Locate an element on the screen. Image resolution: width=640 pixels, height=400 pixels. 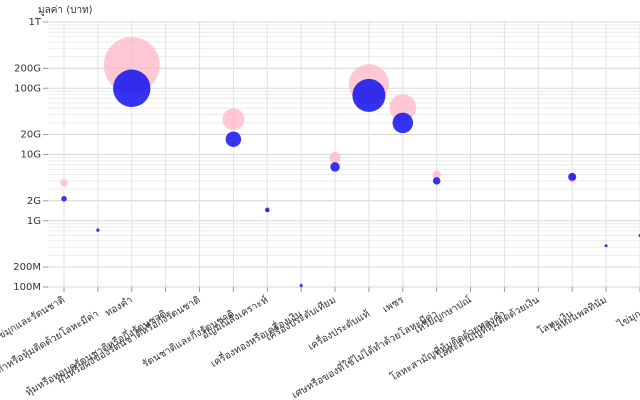
y-tick-label: 200M is located at coordinates (27, 267).